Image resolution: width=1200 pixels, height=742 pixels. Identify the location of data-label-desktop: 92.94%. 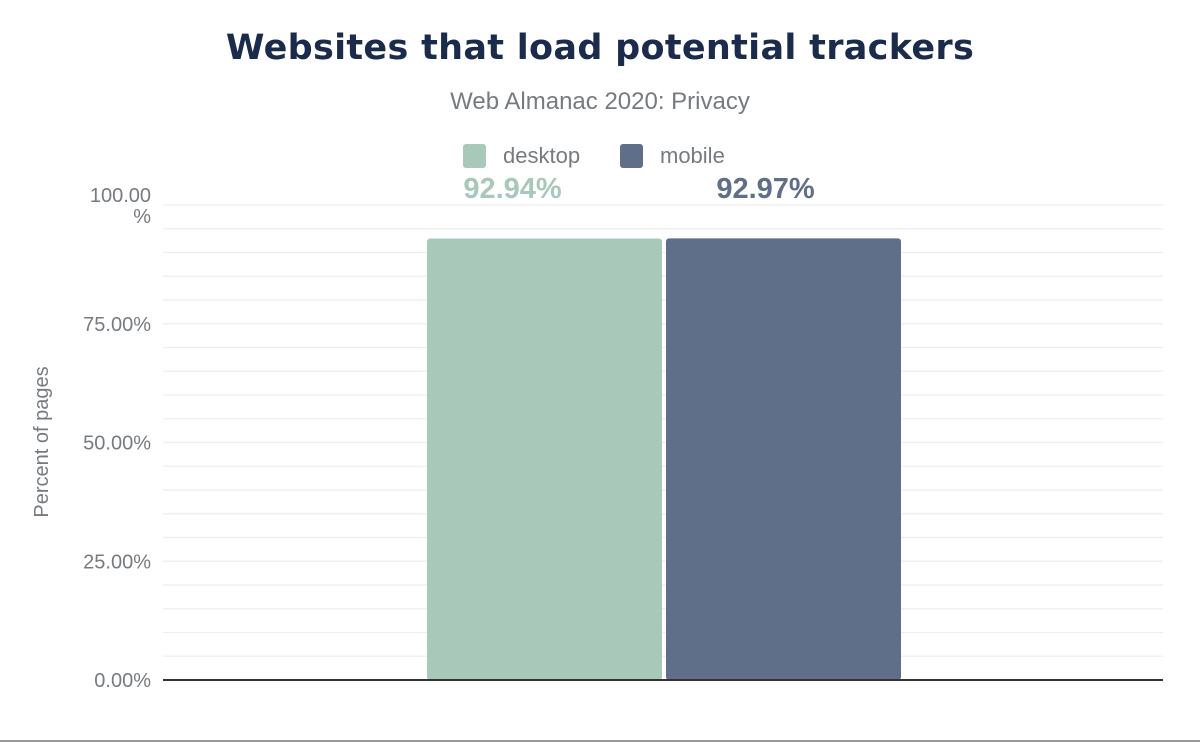
(512, 189).